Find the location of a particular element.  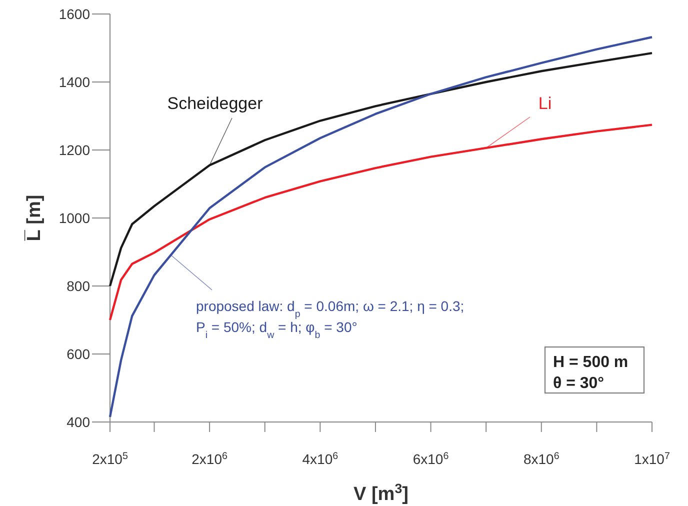

y-tick-label: 600 is located at coordinates (78, 354).